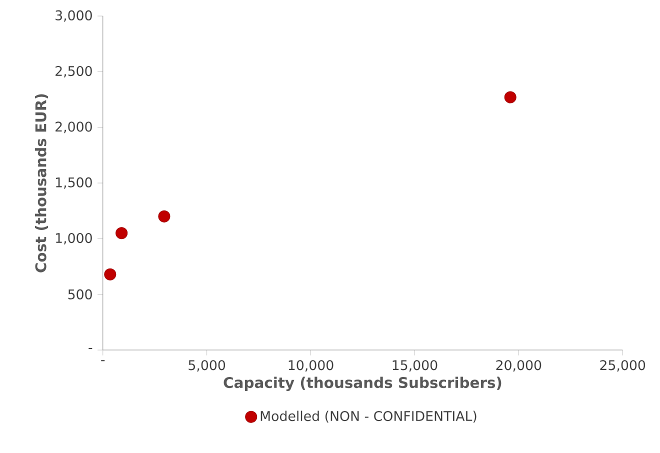 The width and height of the screenshot is (660, 453). What do you see at coordinates (74, 72) in the screenshot?
I see `y-tick-label: 2,500` at bounding box center [74, 72].